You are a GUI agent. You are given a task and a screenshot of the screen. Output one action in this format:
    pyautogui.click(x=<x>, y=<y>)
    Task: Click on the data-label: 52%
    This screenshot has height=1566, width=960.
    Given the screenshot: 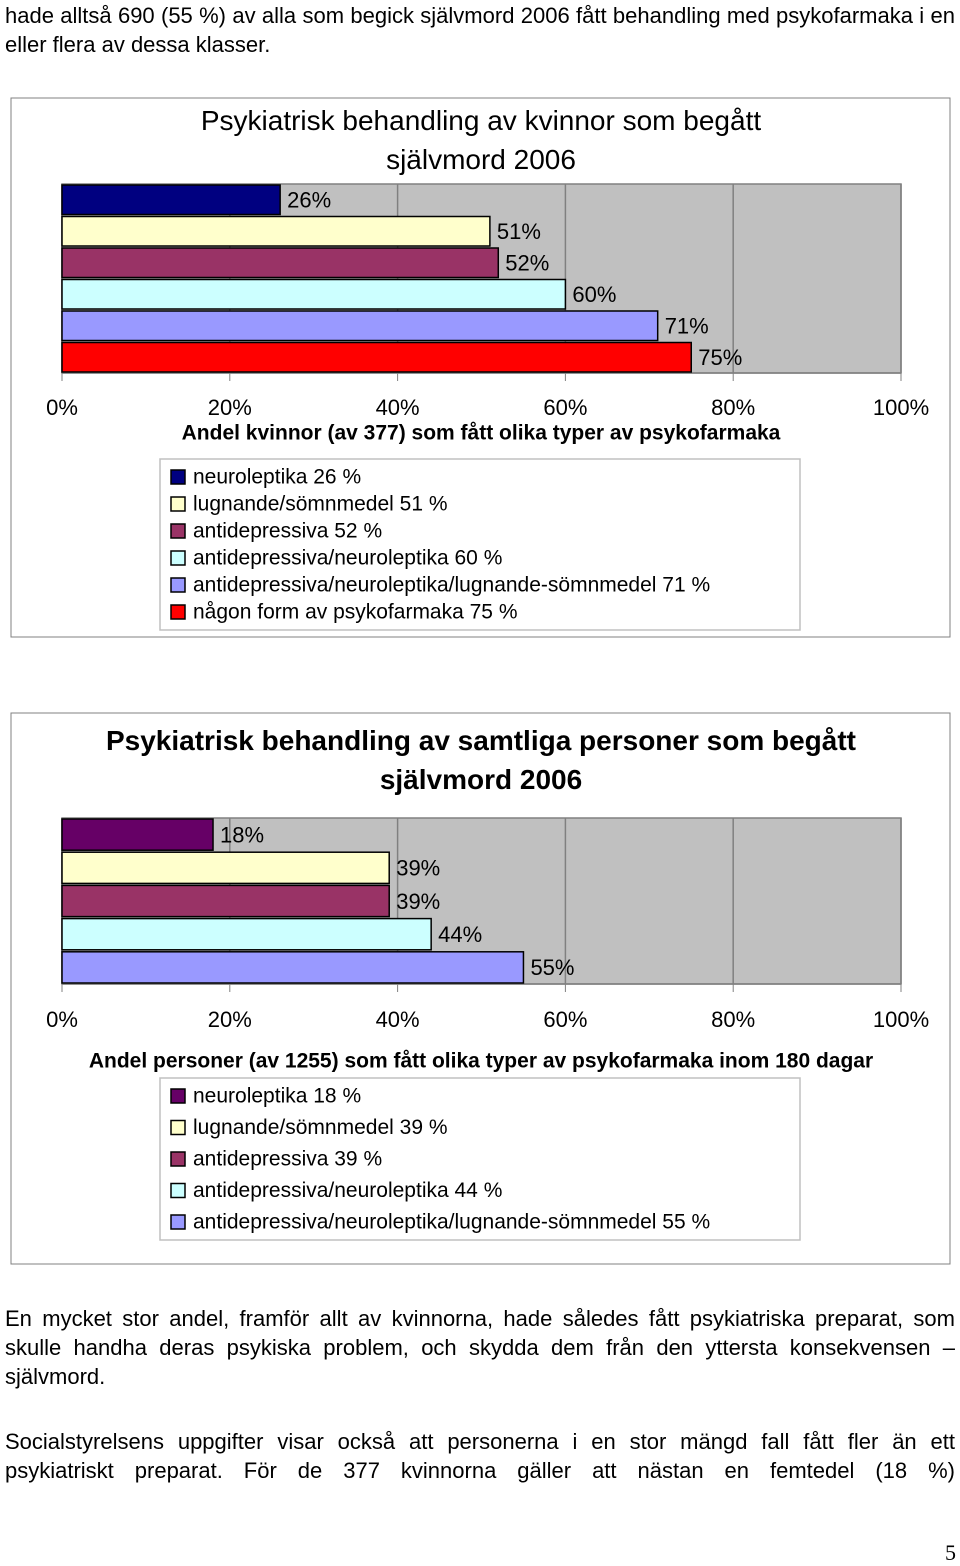 What is the action you would take?
    pyautogui.click(x=527, y=263)
    